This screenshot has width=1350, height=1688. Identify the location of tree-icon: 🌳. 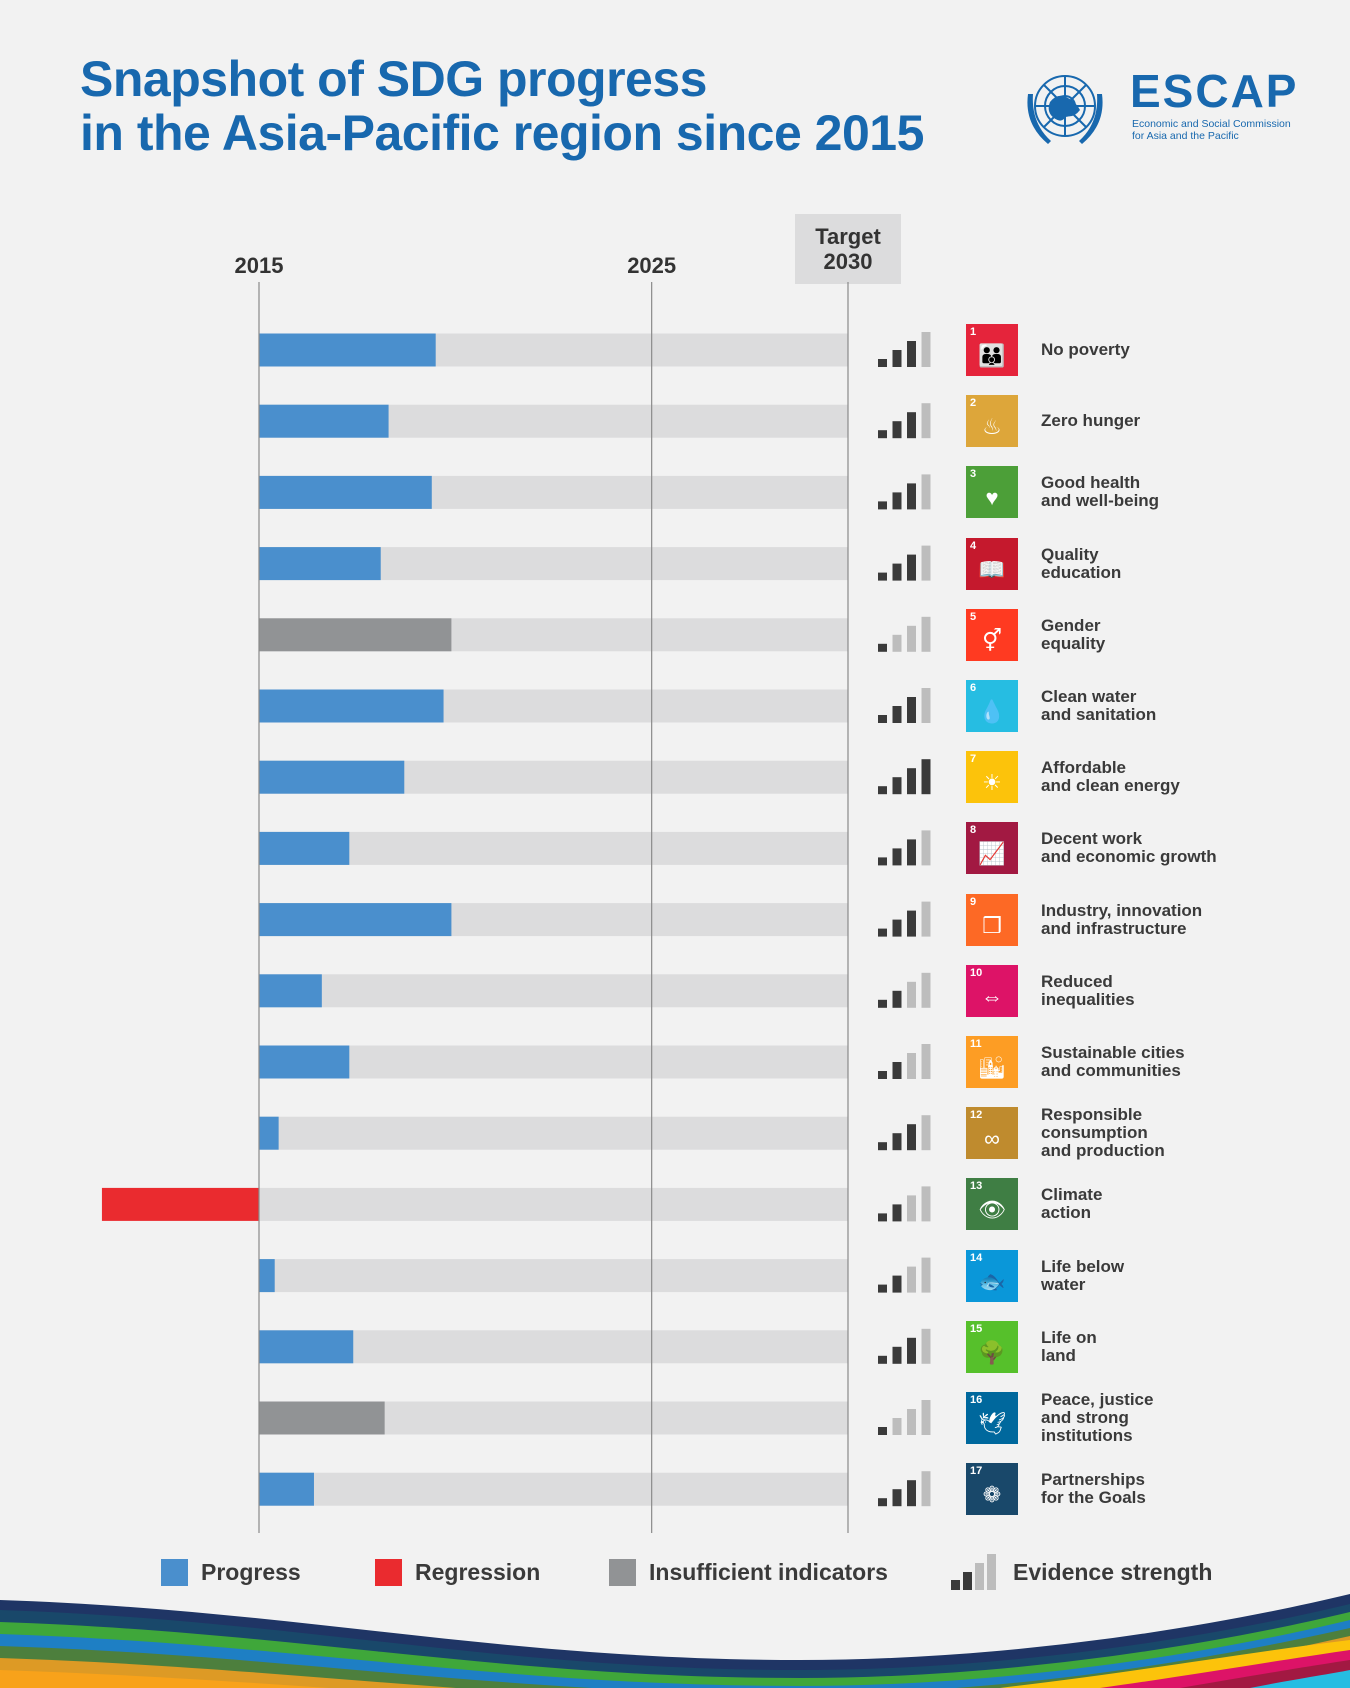
(992, 1352).